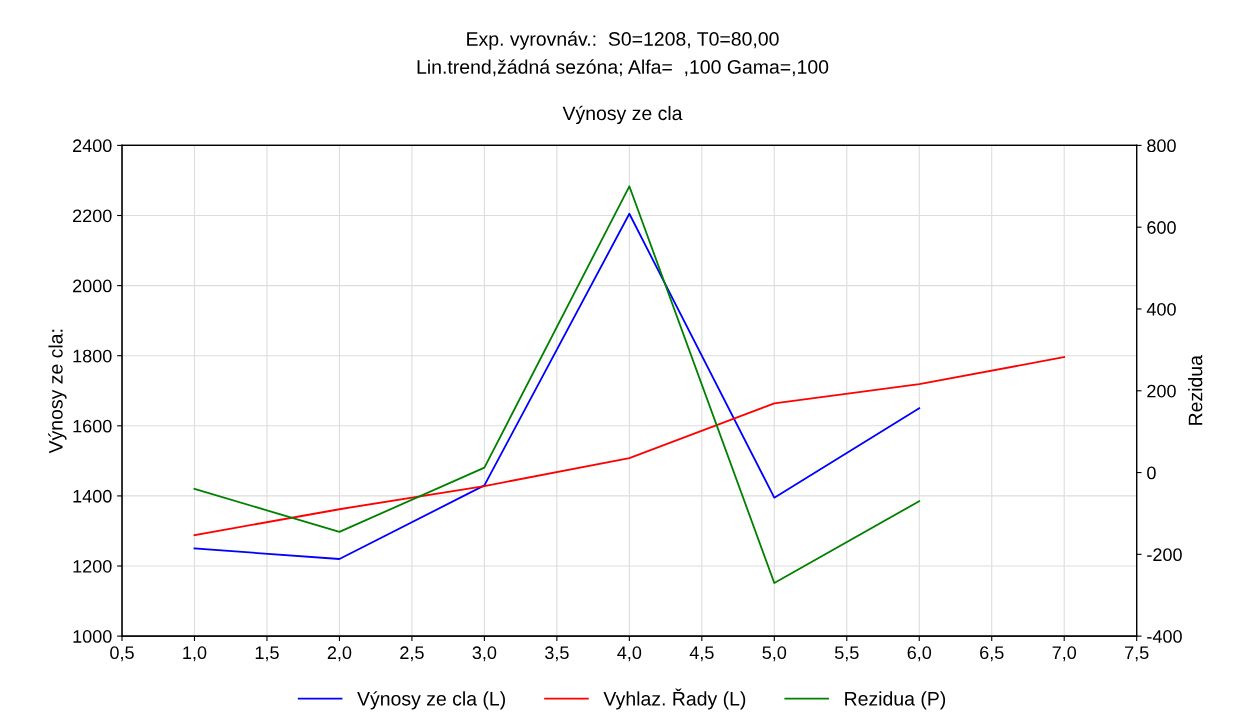 The image size is (1245, 727). Describe the element at coordinates (1161, 391) in the screenshot. I see `y2-tick-label: 200` at that location.